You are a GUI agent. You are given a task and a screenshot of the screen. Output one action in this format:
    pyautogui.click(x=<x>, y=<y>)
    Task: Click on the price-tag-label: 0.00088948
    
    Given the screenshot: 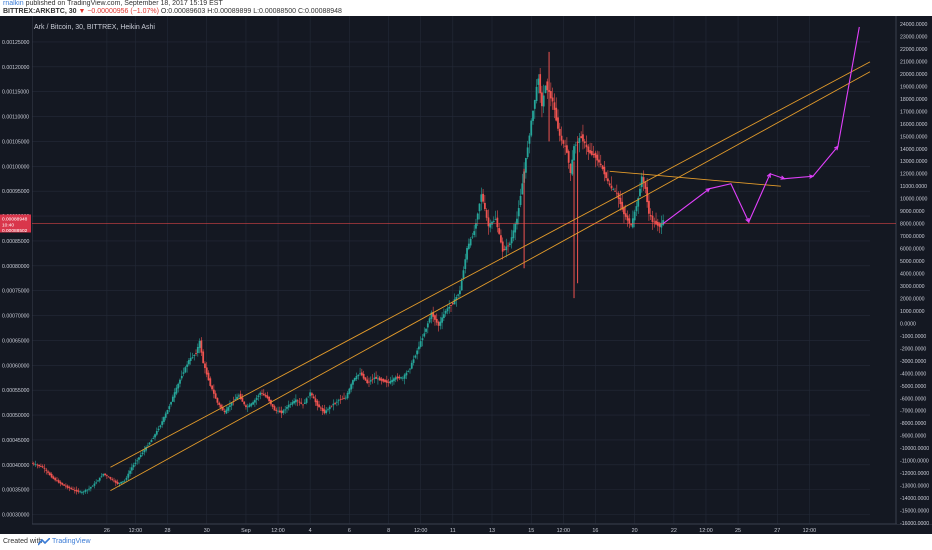 What is the action you would take?
    pyautogui.click(x=15, y=219)
    